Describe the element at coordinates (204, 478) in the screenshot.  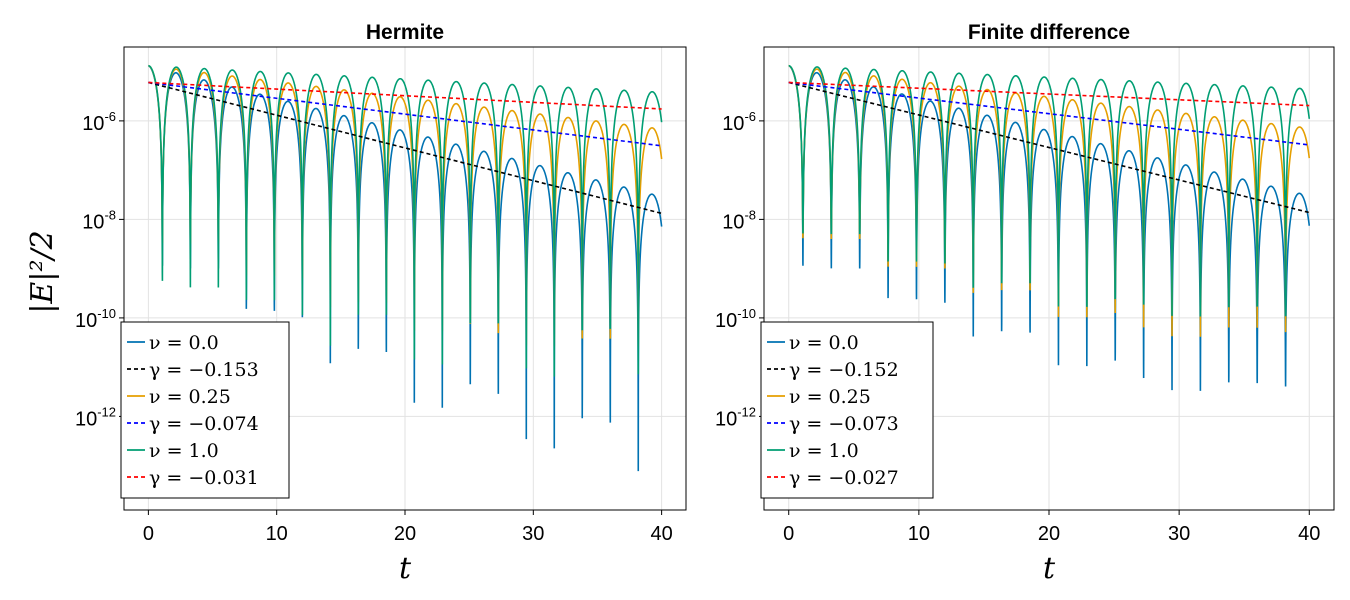
I see `legend-label: γ = −0.031` at that location.